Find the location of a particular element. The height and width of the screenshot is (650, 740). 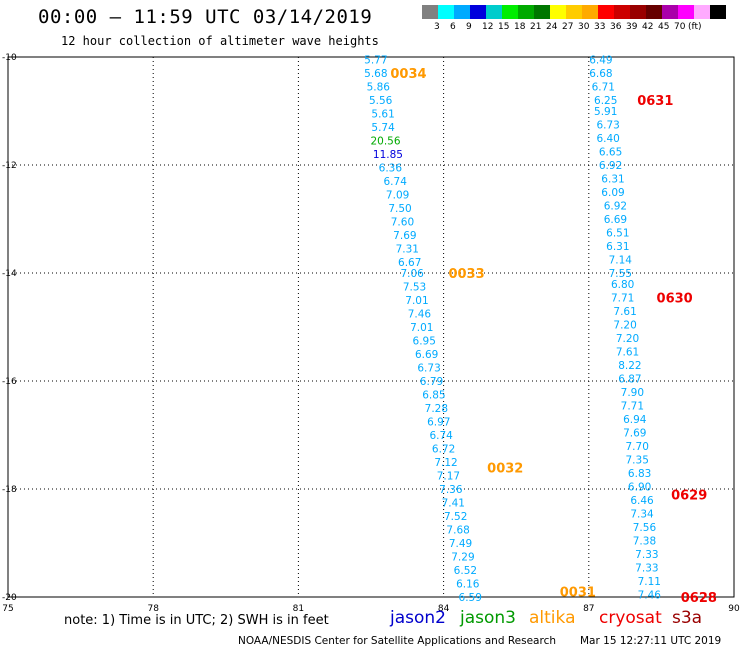

orbit-time-label: 0629 is located at coordinates (689, 495).